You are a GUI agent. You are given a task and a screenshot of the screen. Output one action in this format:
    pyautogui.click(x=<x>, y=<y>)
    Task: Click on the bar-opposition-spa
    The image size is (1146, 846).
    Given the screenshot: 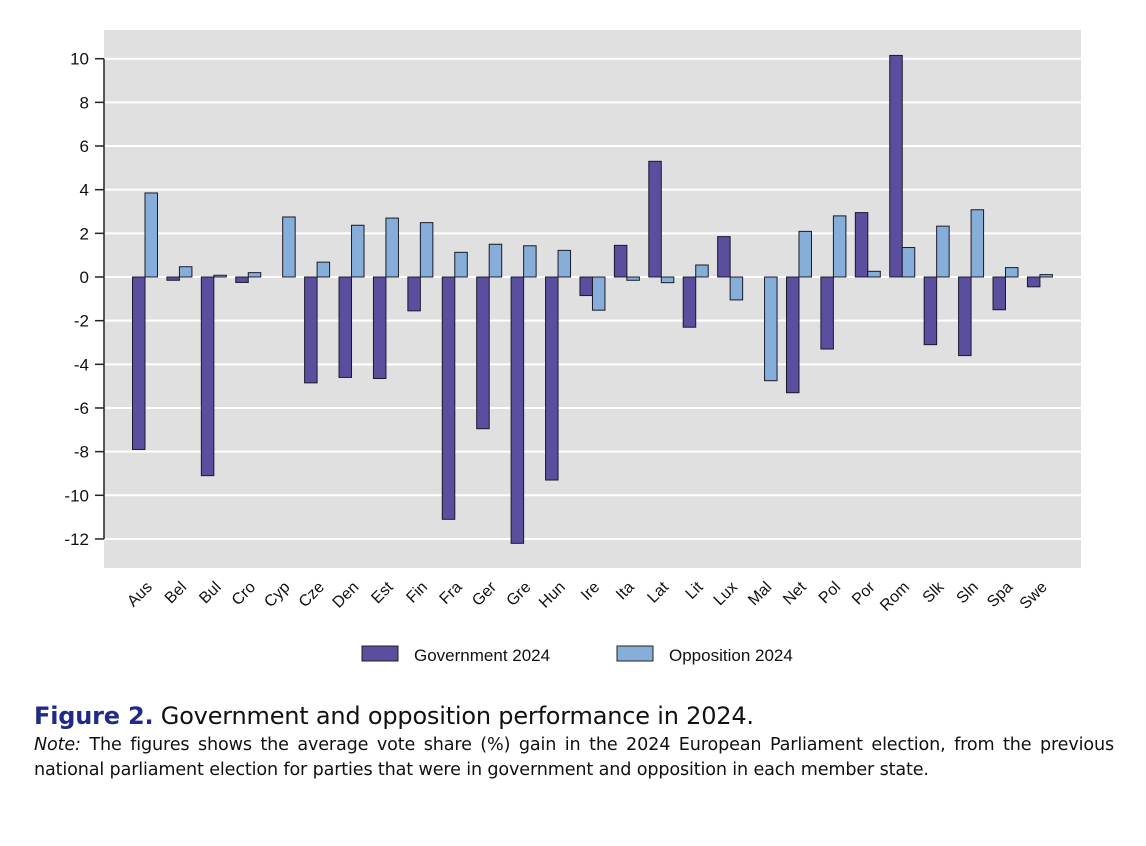 What is the action you would take?
    pyautogui.click(x=1012, y=272)
    